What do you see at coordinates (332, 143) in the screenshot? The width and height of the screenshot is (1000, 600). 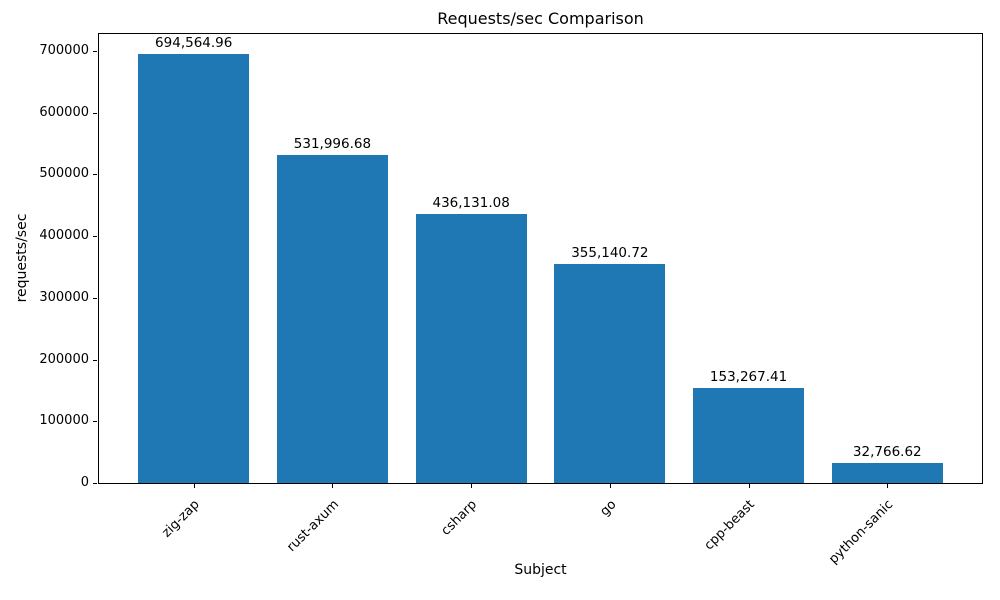 I see `bar-value-label: 531,996.68` at bounding box center [332, 143].